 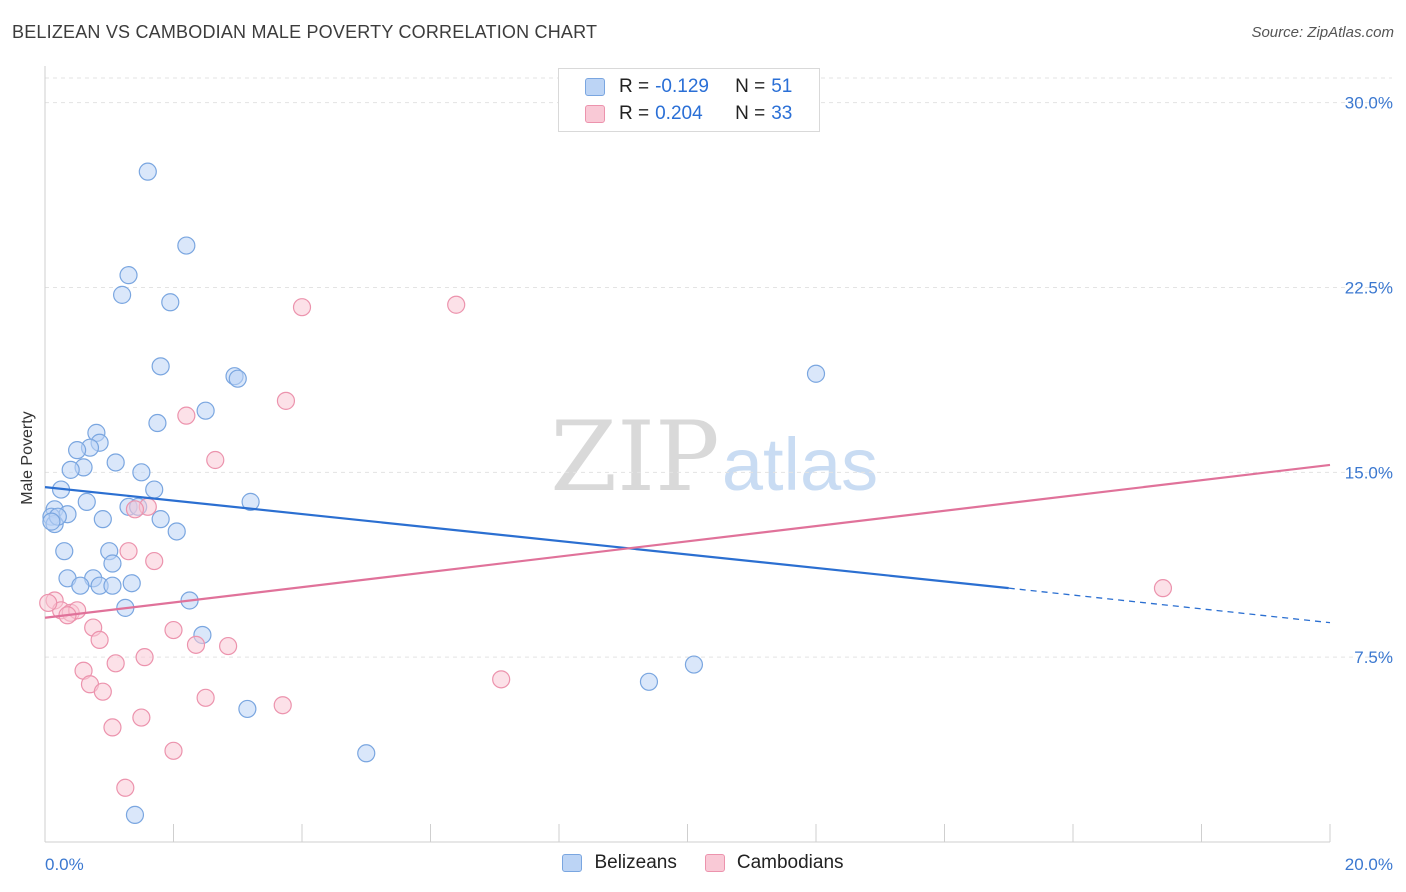 What do you see at coordinates (634, 457) in the screenshot?
I see `watermark-zip: ZIP` at bounding box center [634, 457].